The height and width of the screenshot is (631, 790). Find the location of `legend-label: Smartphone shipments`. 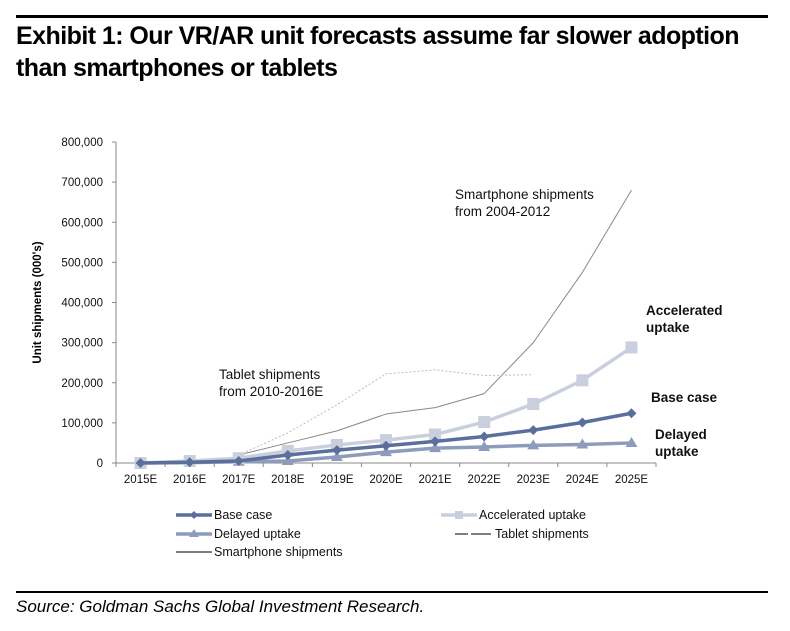

legend-label: Smartphone shipments is located at coordinates (278, 552).